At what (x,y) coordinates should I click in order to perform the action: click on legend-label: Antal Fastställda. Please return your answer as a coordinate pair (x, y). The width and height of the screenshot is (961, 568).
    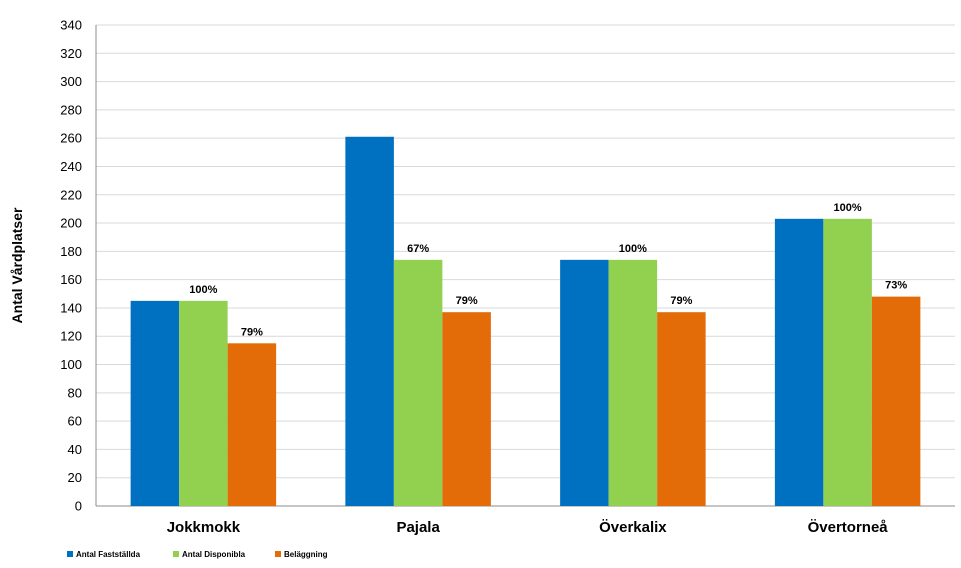
    Looking at the image, I should click on (108, 554).